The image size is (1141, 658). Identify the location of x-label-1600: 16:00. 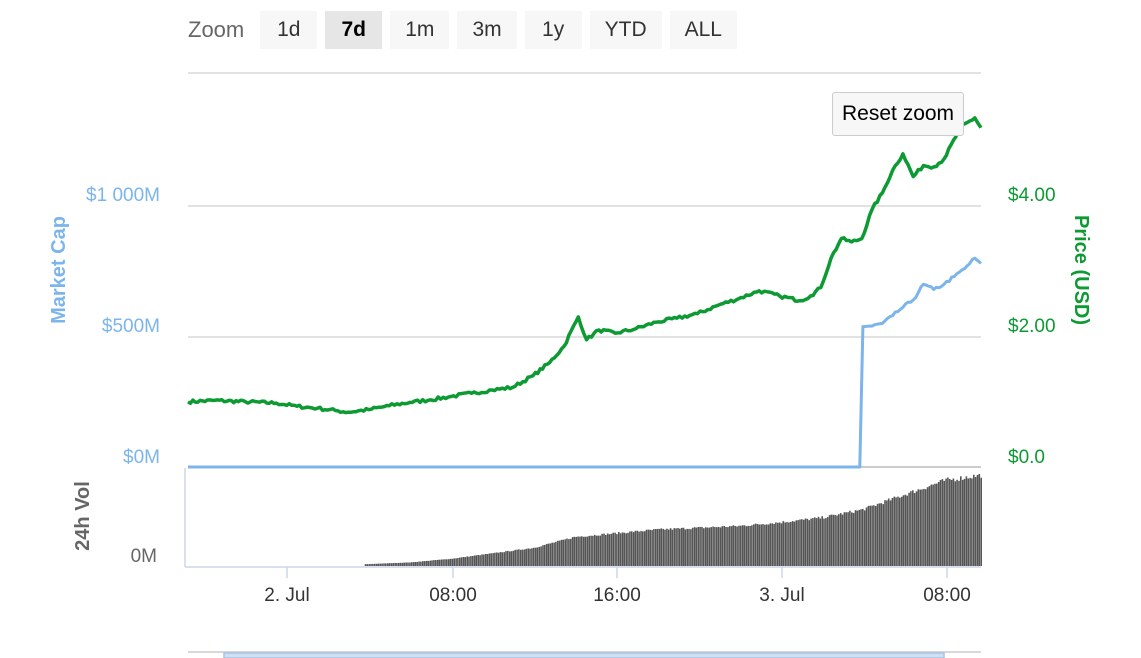
(617, 595).